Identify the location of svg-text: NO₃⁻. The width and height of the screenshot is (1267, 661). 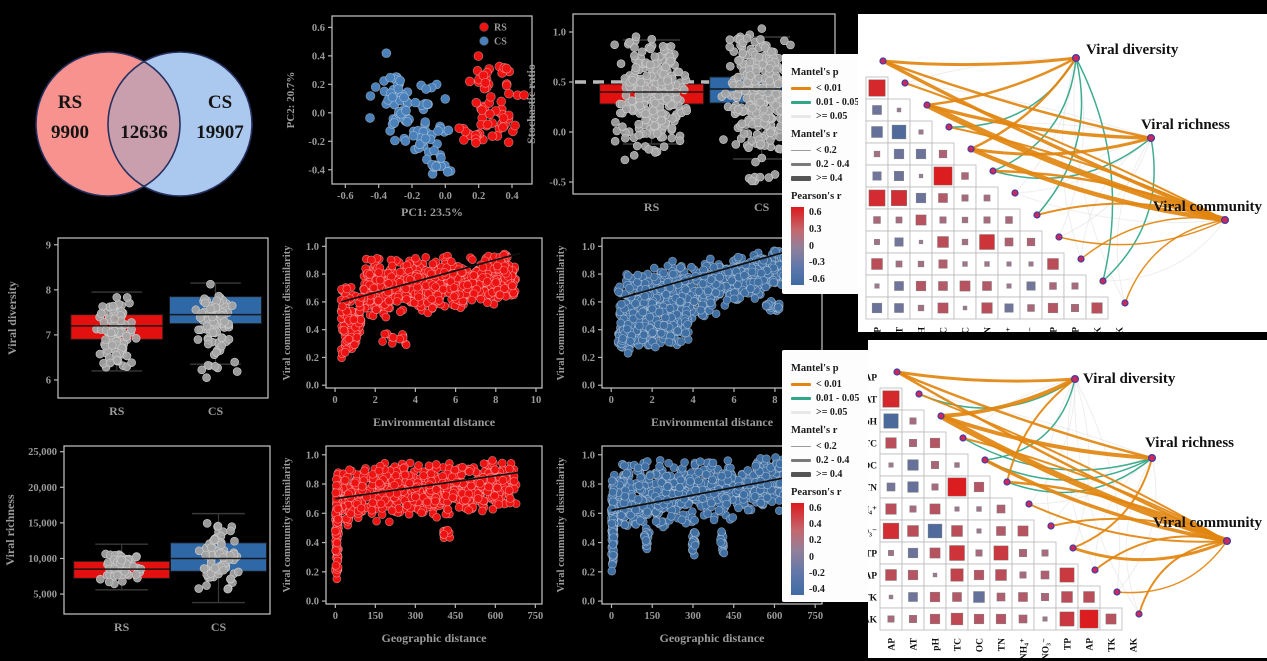
(1047, 648).